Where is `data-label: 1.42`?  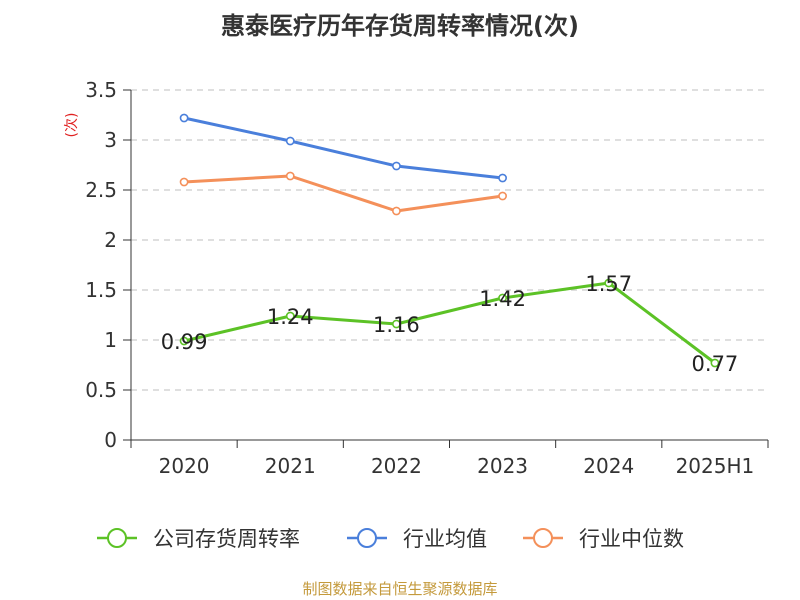
data-label: 1.42 is located at coordinates (502, 299).